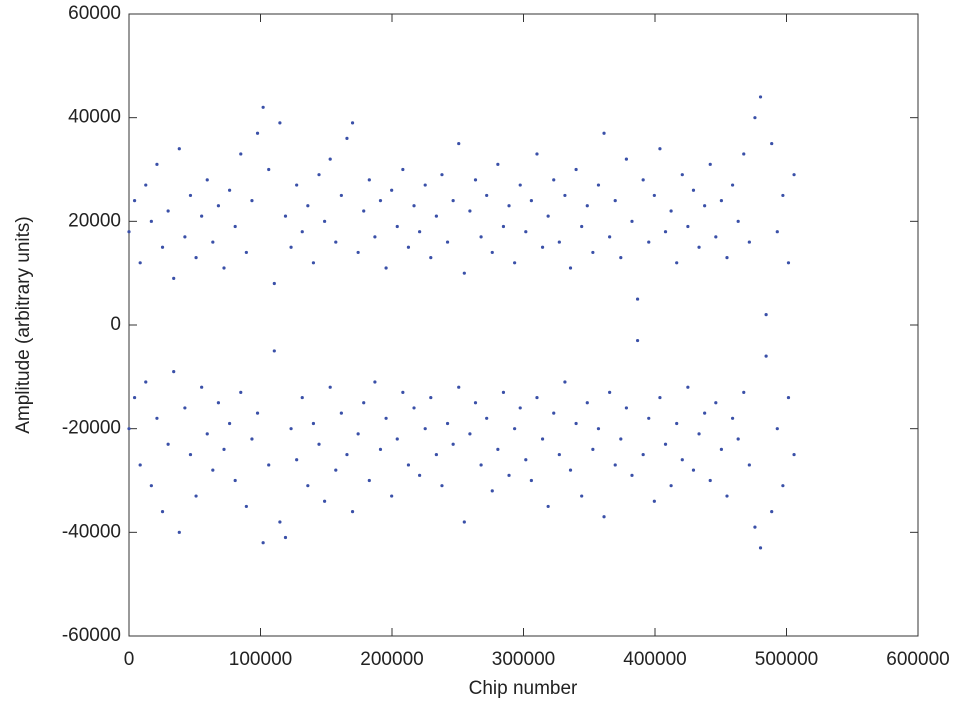 The width and height of the screenshot is (960, 714). What do you see at coordinates (129, 659) in the screenshot?
I see `x-tick-label: 0` at bounding box center [129, 659].